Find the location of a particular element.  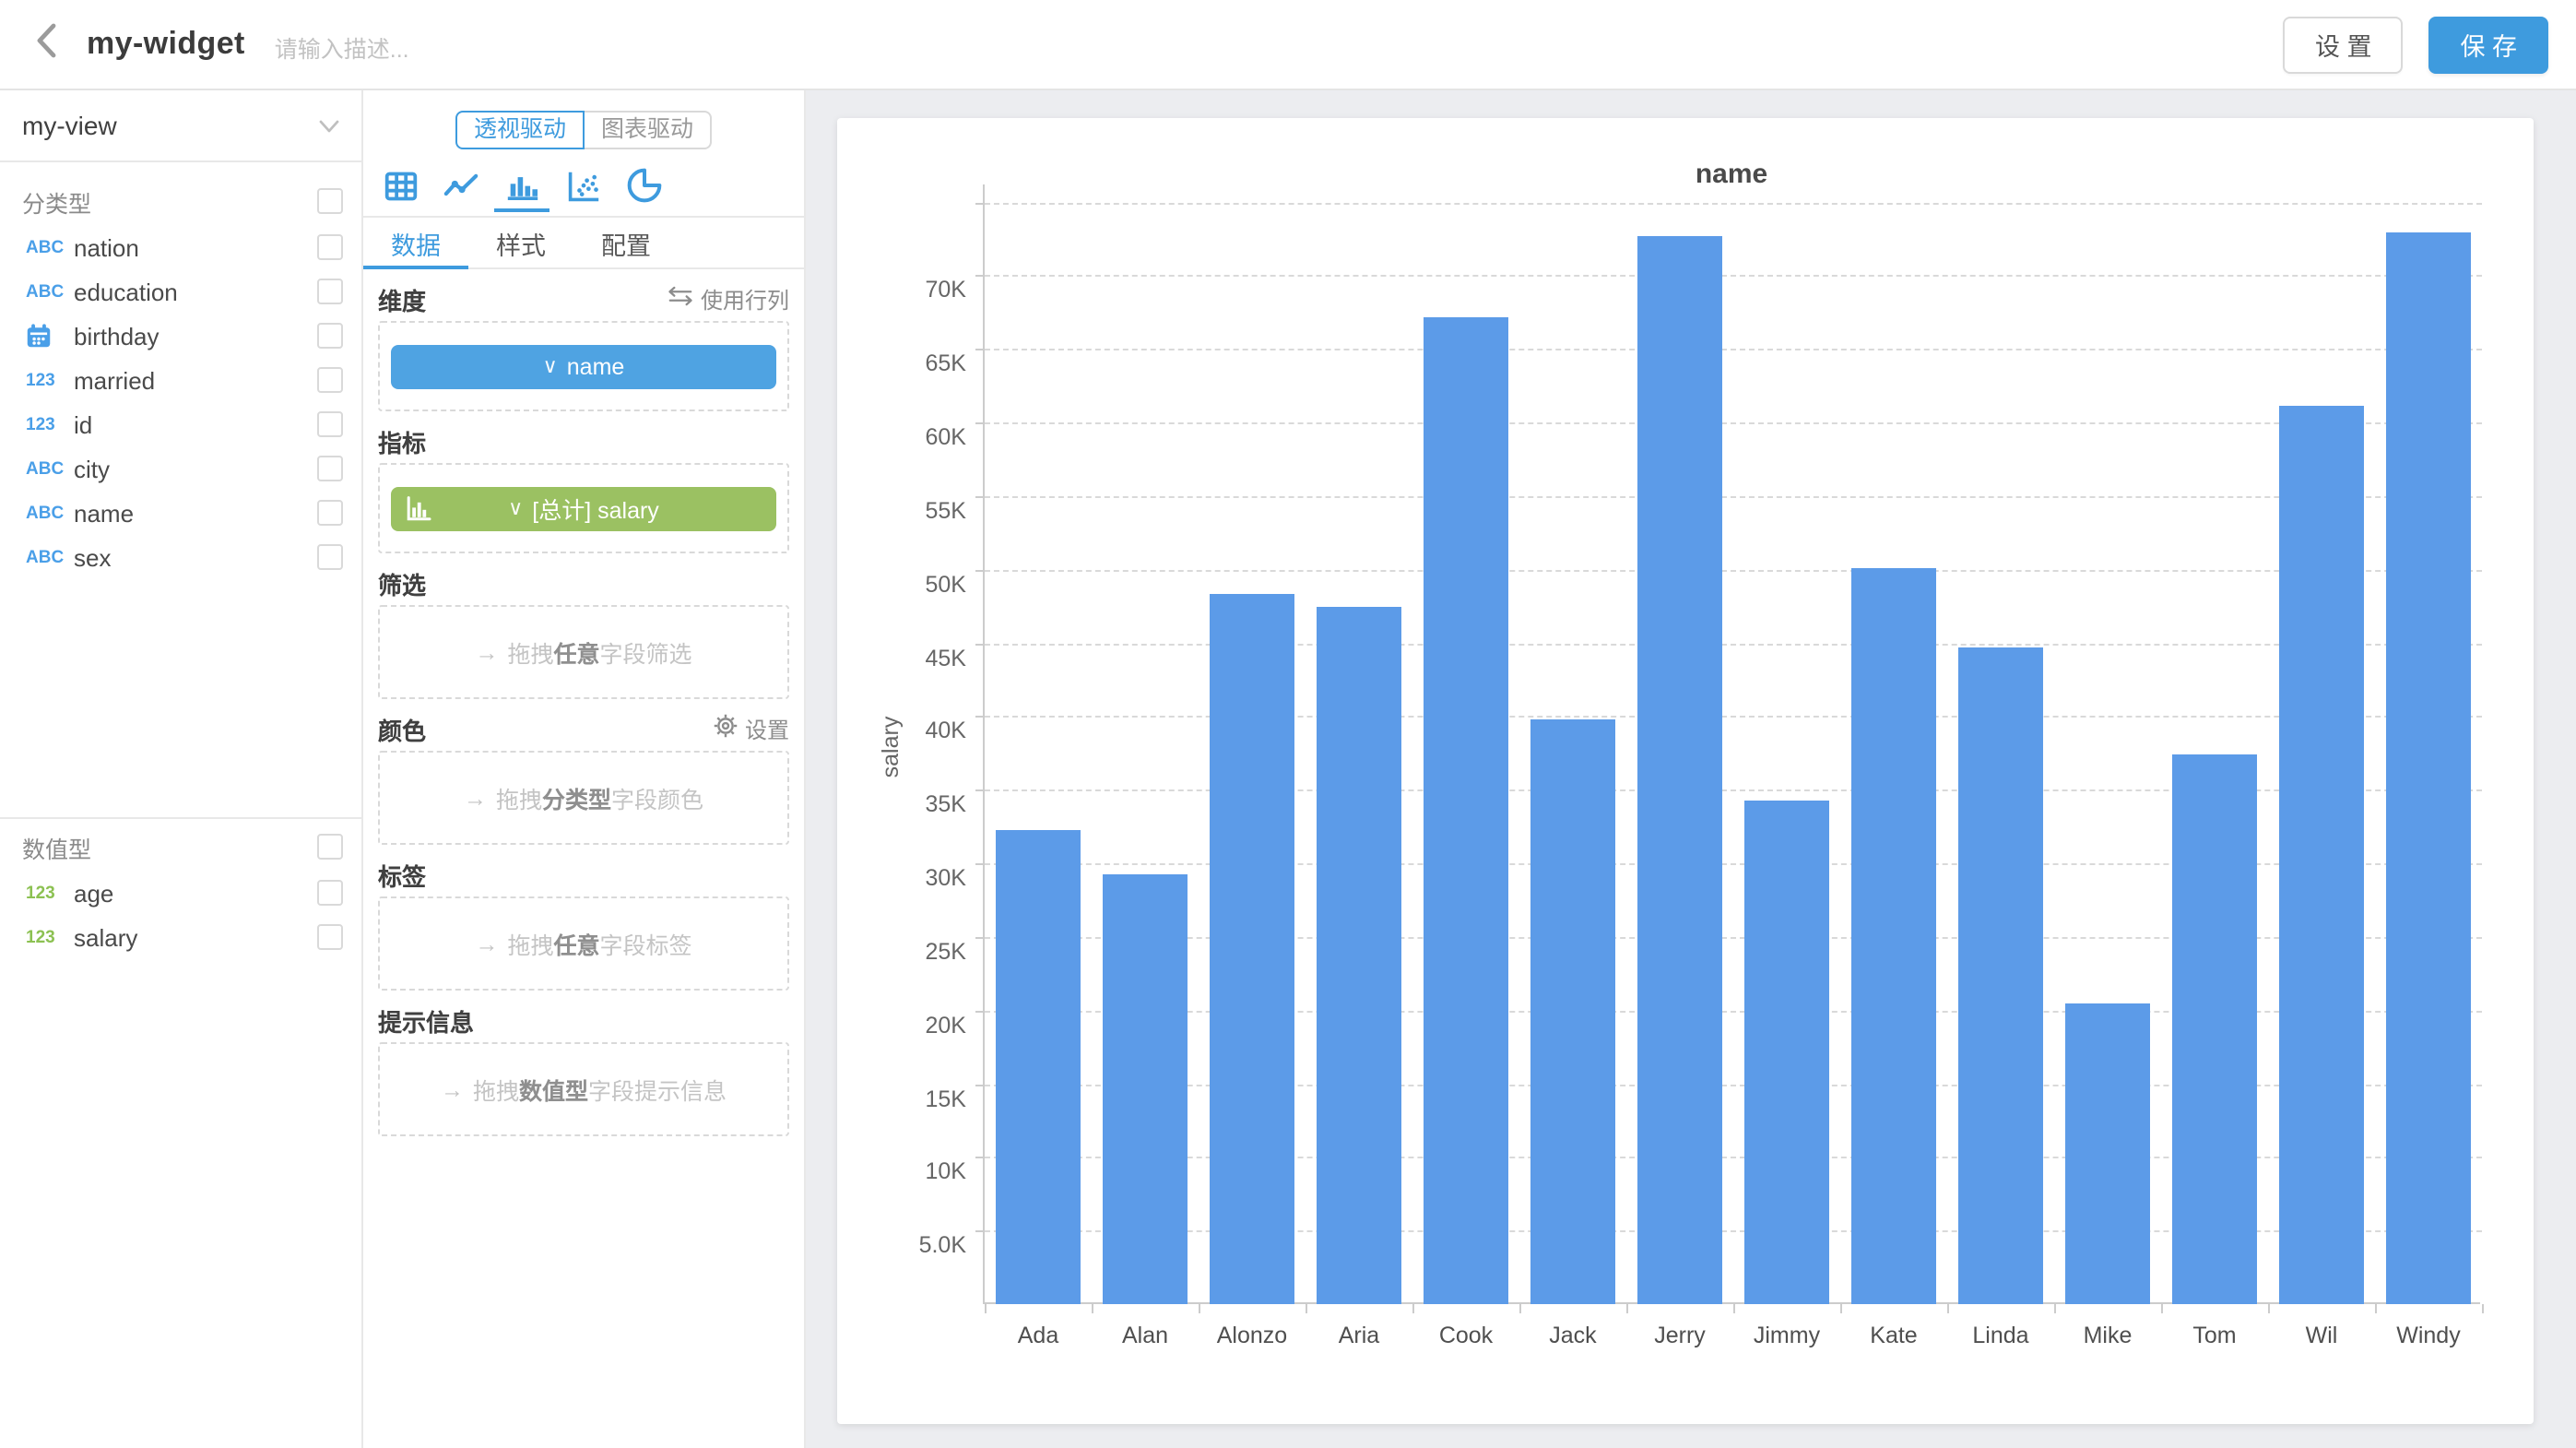

field-row-birthday: birthday is located at coordinates (180, 336).